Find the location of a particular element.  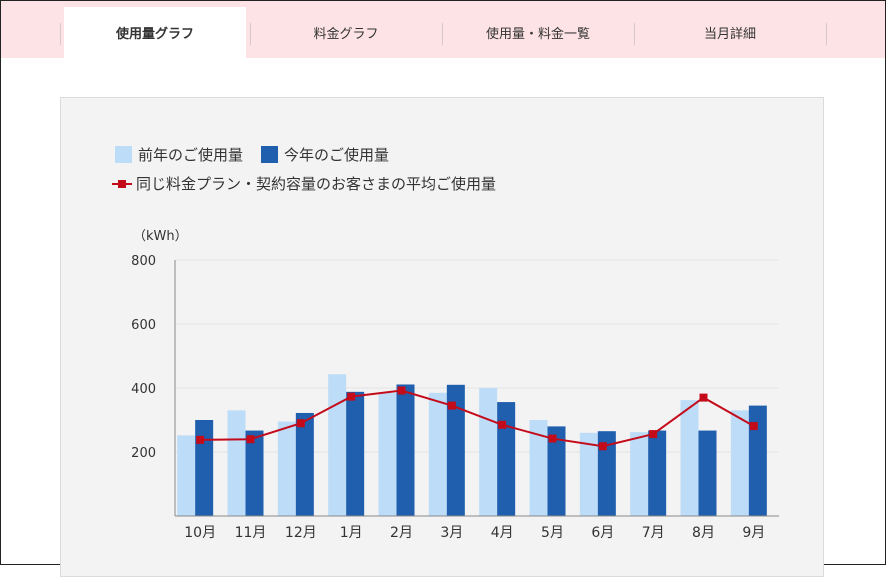

y-tick-label: 800 is located at coordinates (143, 261).